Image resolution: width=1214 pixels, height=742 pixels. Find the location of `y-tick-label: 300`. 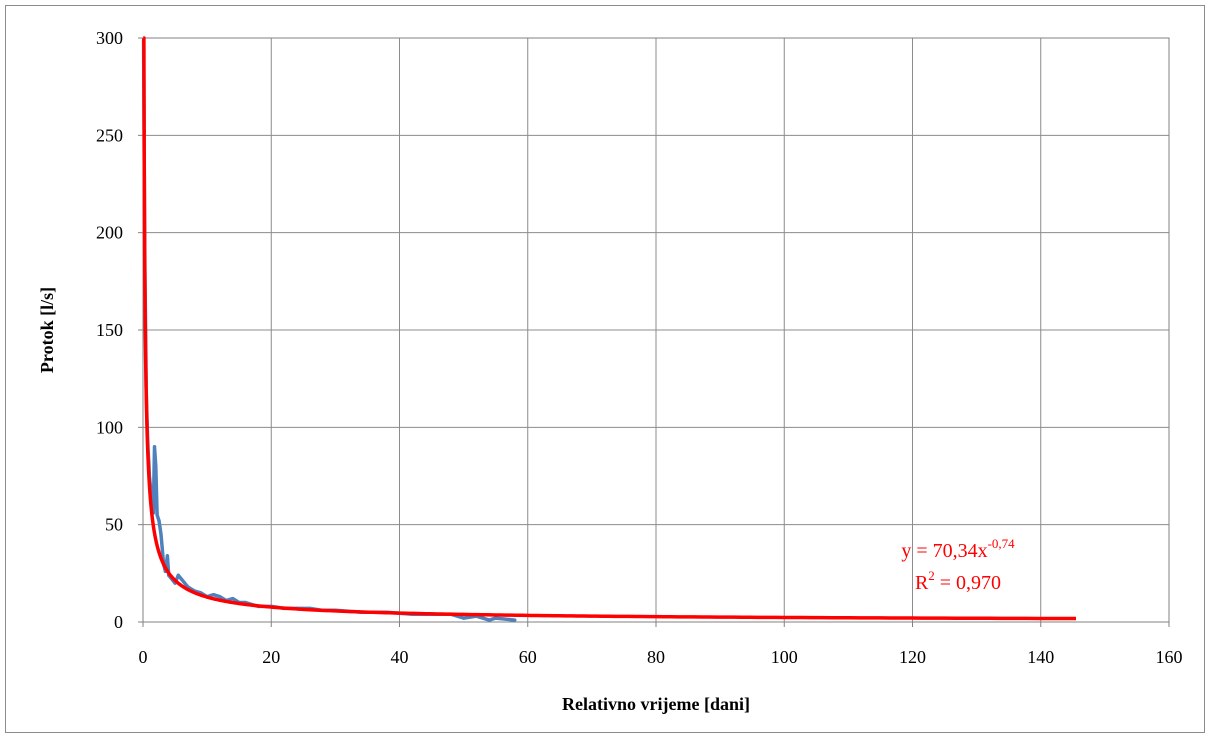

y-tick-label: 300 is located at coordinates (109, 38).